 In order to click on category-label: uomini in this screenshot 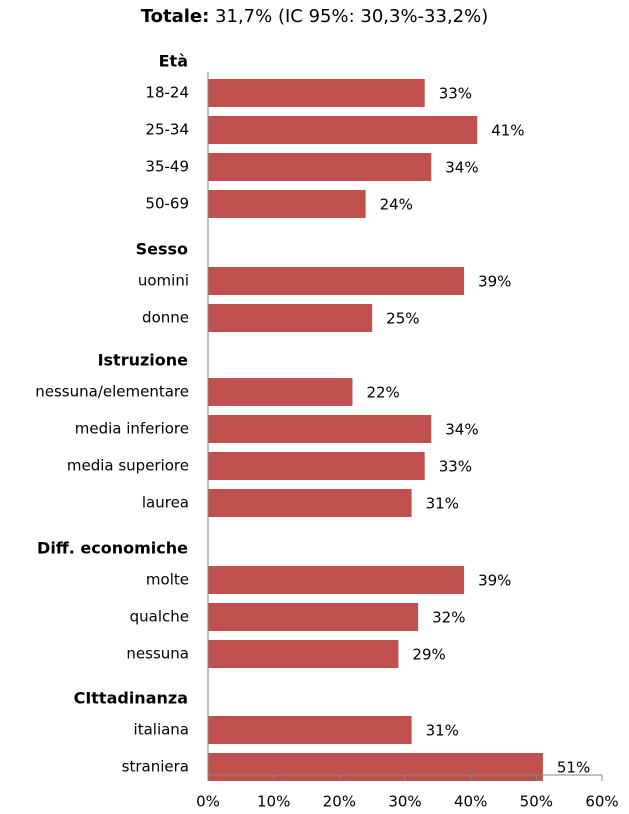, I will do `click(163, 281)`.